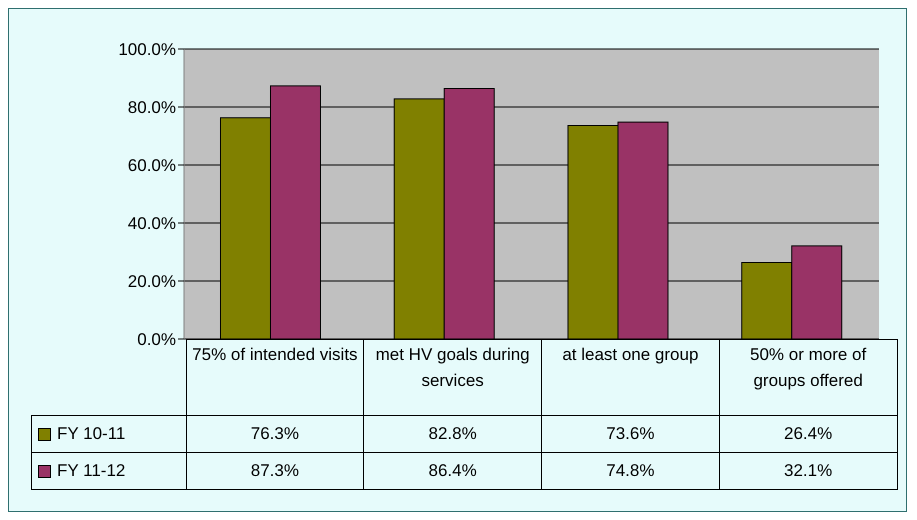  I want to click on data-label: 74.8%, so click(631, 471).